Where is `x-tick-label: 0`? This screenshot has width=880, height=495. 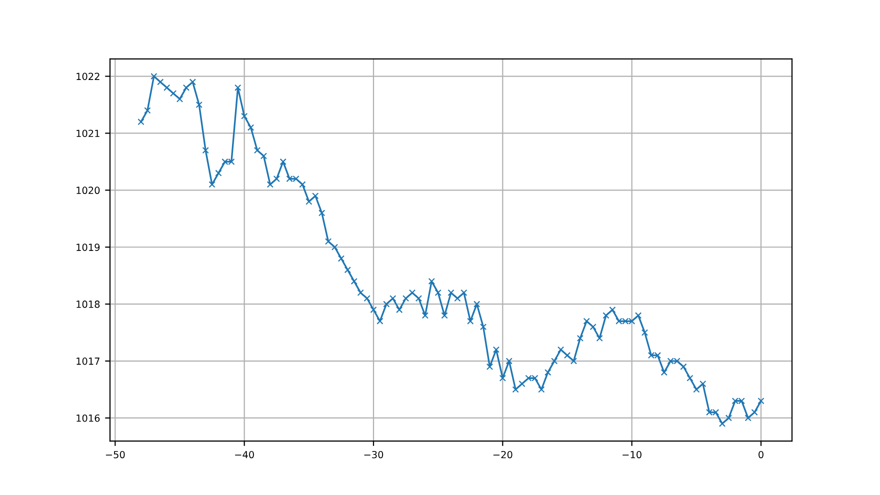
x-tick-label: 0 is located at coordinates (761, 454).